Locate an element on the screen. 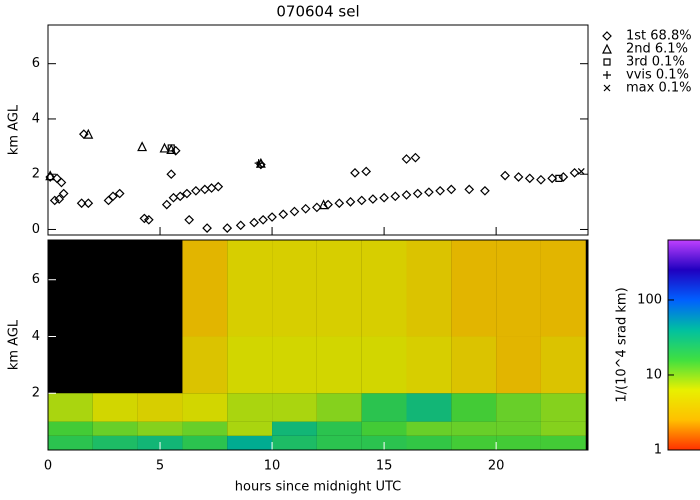  colorbar-label: 1/(10^4 srad km) is located at coordinates (622, 344).